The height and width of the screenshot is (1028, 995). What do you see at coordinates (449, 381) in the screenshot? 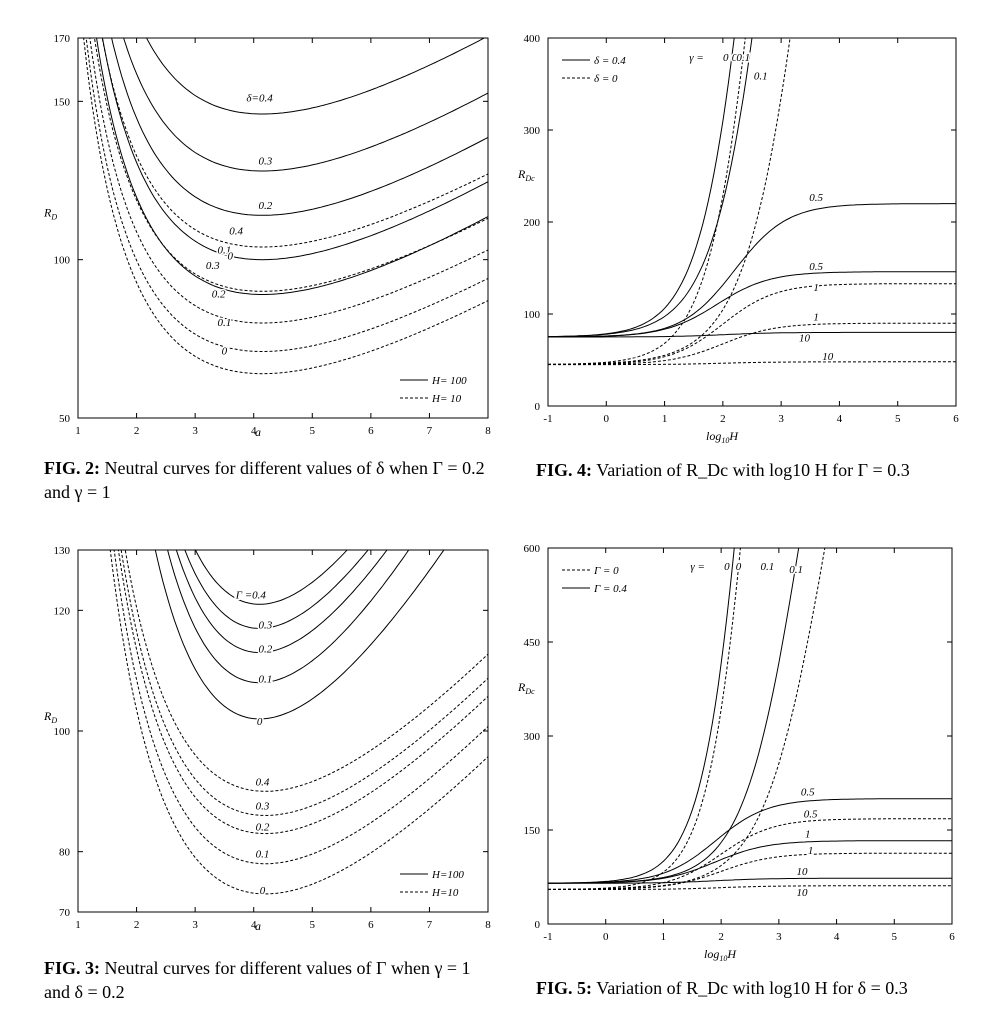
I see `legend-entry: H= 100` at bounding box center [449, 381].